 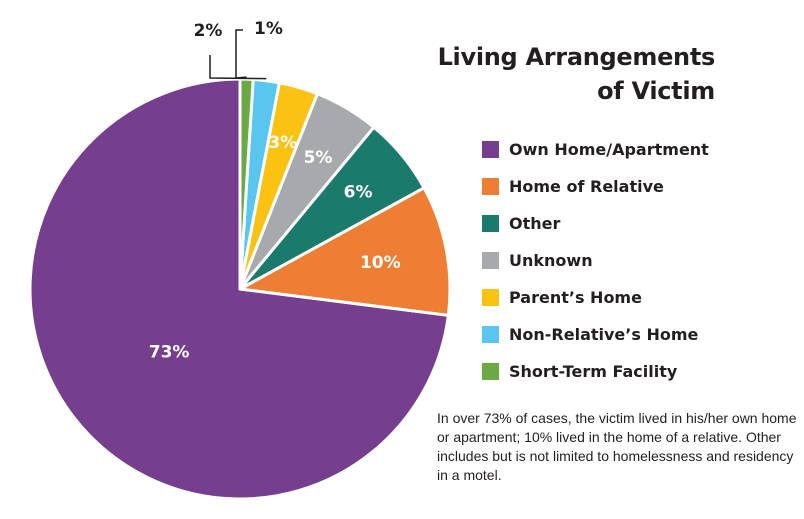 What do you see at coordinates (208, 31) in the screenshot?
I see `slice-label-non-relative-s-home: 2%` at bounding box center [208, 31].